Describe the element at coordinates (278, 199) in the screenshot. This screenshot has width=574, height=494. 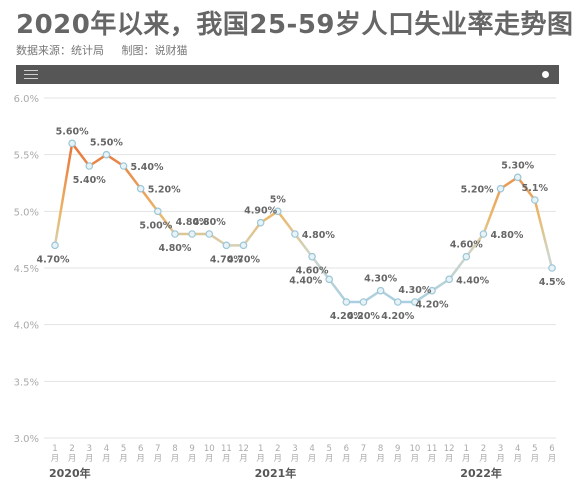
I see `data-label: 5%` at that location.